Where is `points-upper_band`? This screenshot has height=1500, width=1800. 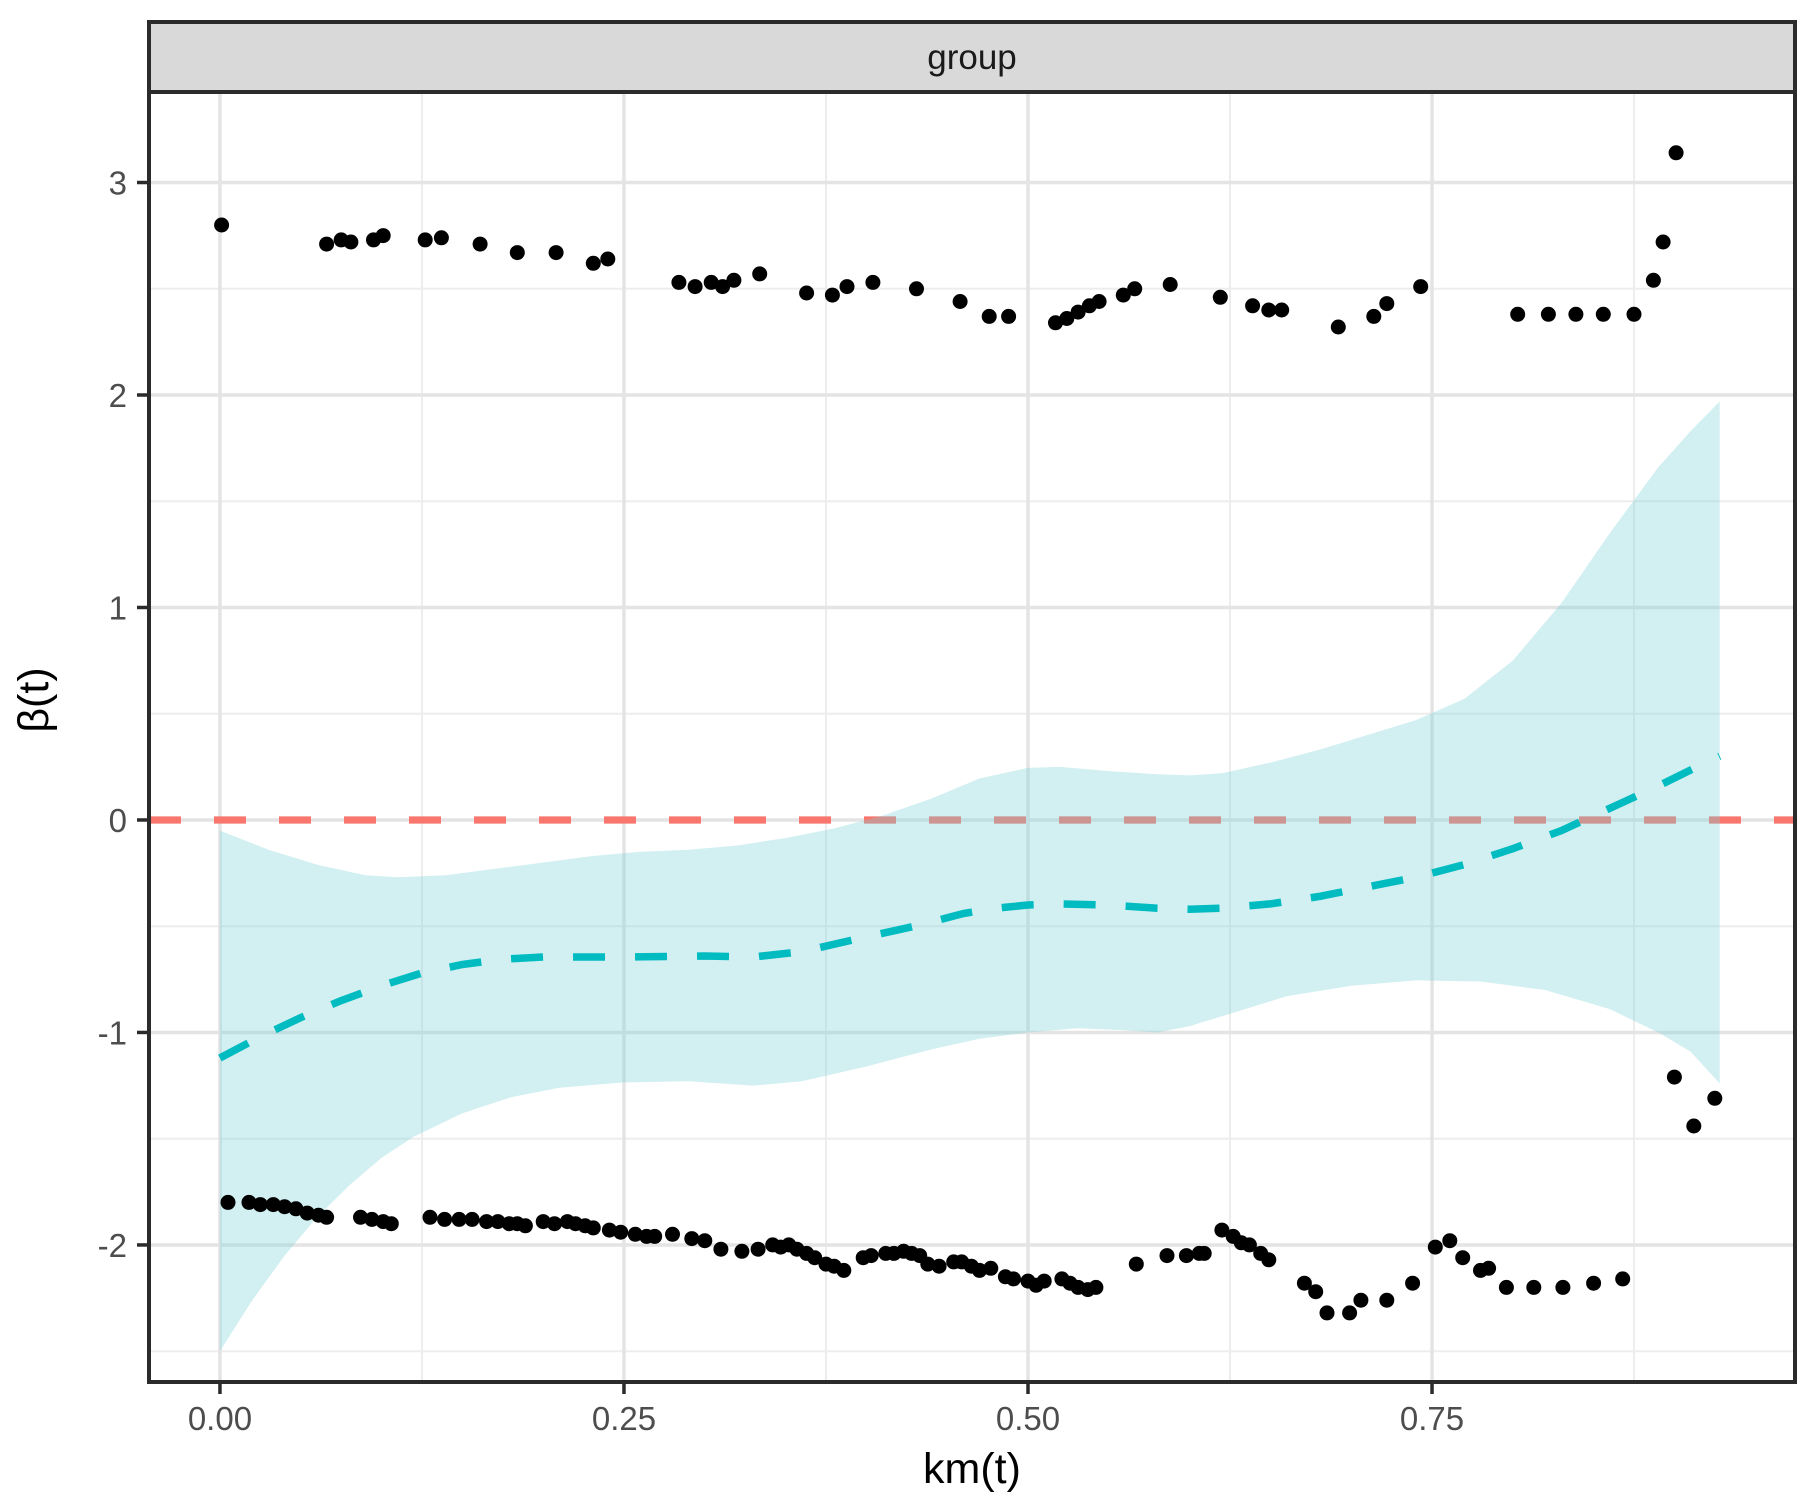
points-upper_band is located at coordinates (949, 240).